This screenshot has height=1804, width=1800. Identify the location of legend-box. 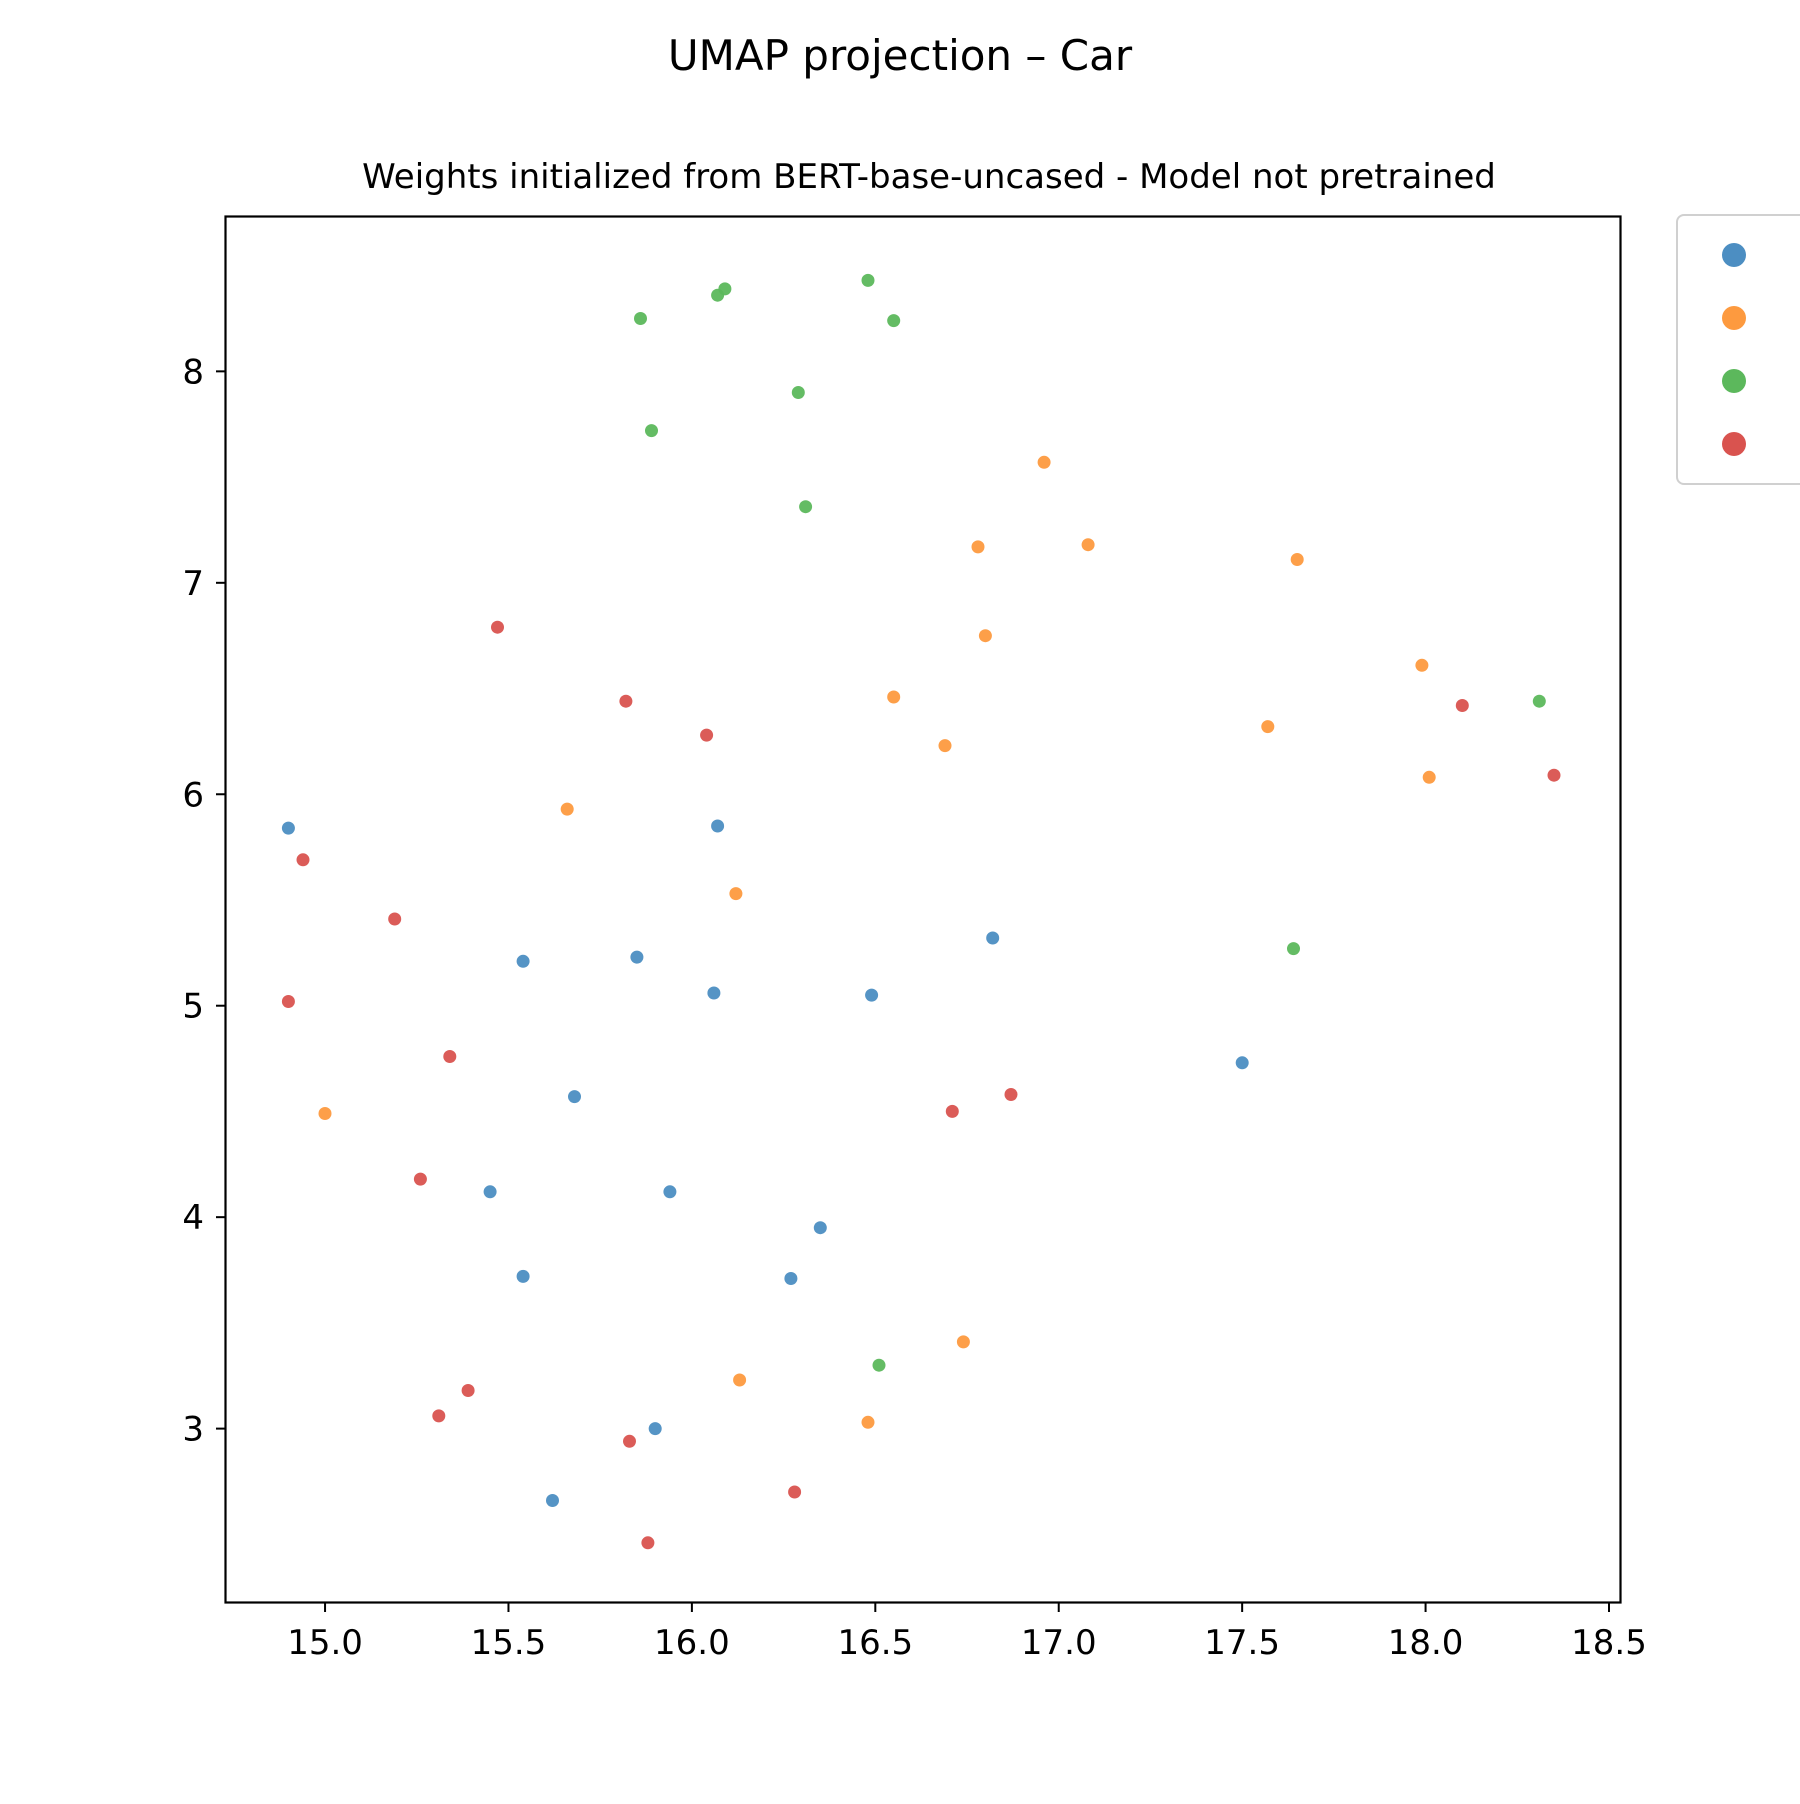
(1738, 349).